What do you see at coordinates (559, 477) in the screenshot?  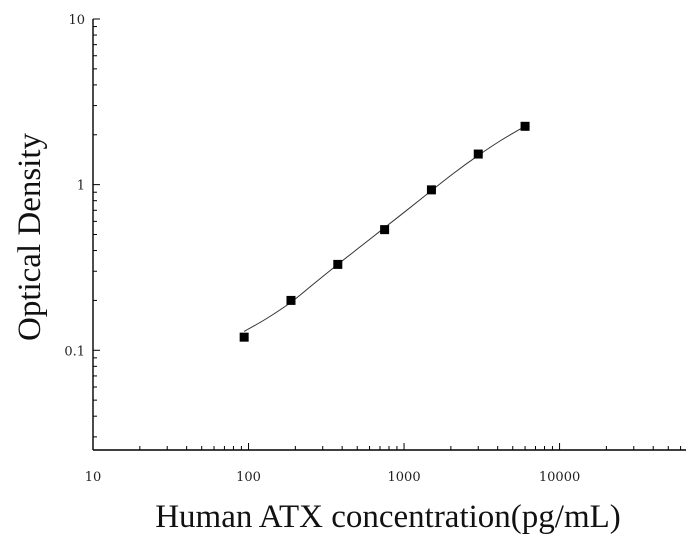 I see `x-tick-label: 10000` at bounding box center [559, 477].